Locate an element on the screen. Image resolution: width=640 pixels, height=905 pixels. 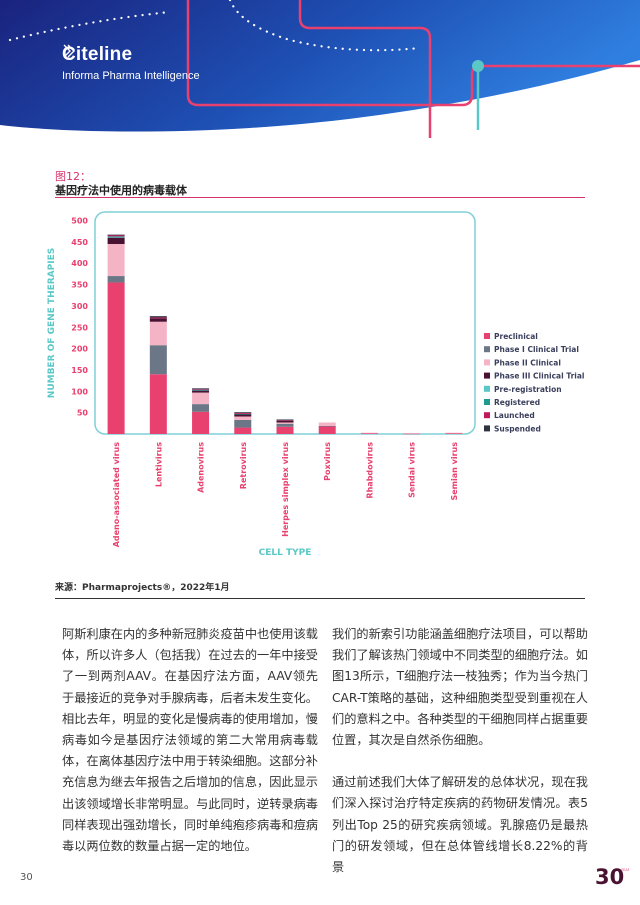
svg-text: 30 is located at coordinates (609, 876).